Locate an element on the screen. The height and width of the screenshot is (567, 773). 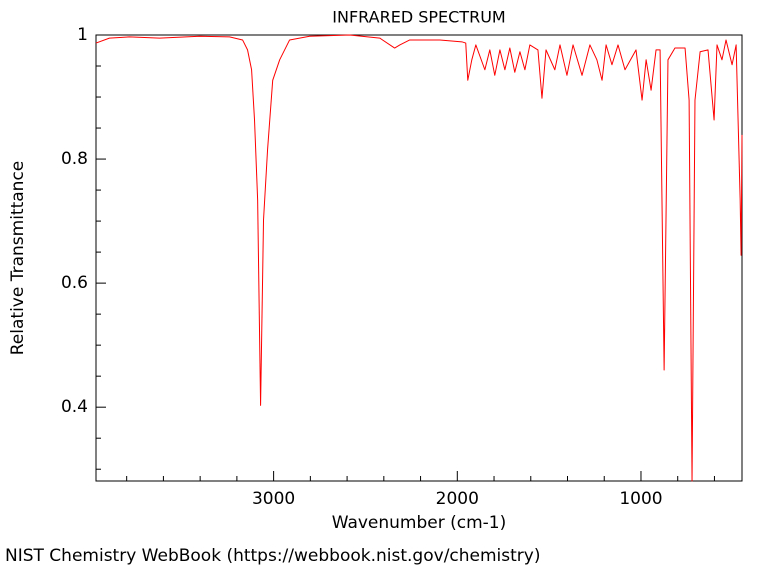
x-axis-label: Wavenumber (cm-1) is located at coordinates (419, 523).